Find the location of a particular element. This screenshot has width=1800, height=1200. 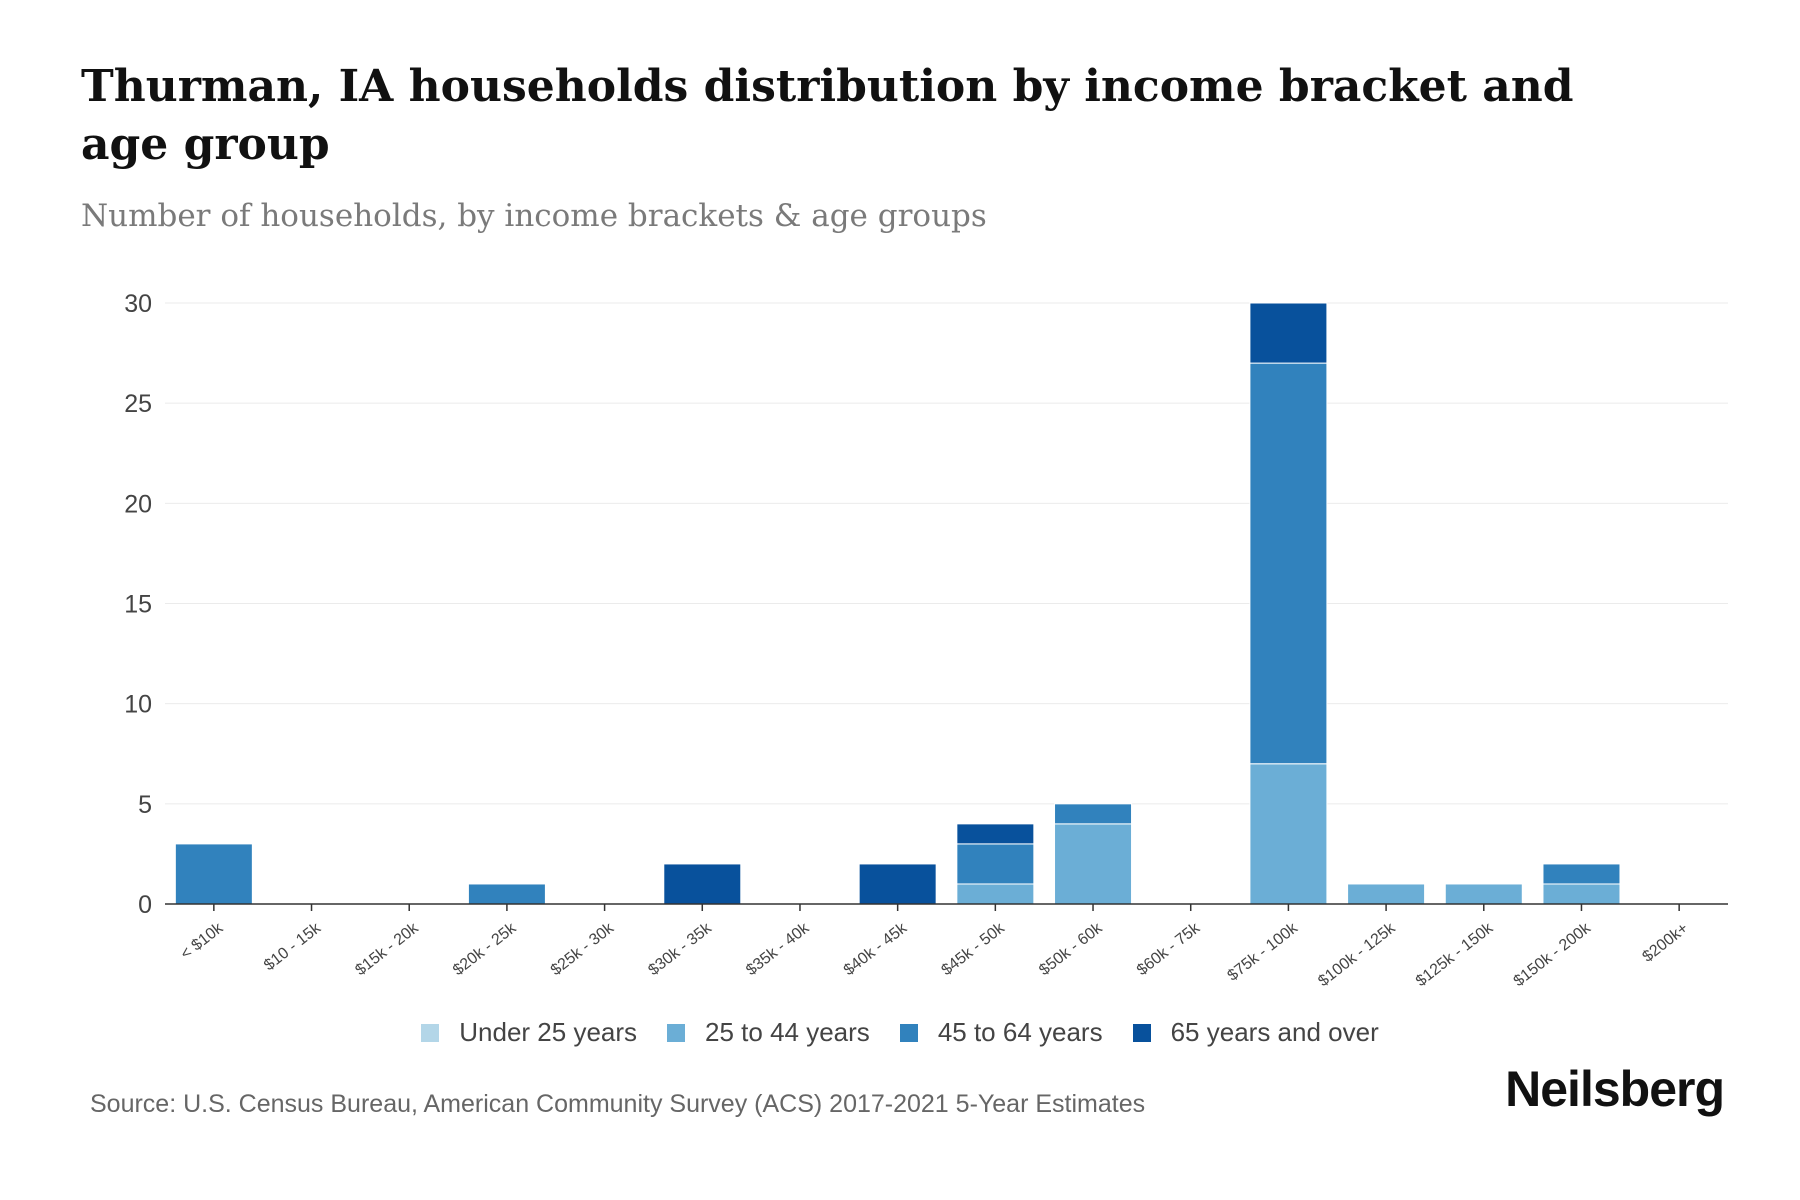

x-tick-label: $10 - 15k is located at coordinates (293, 946).